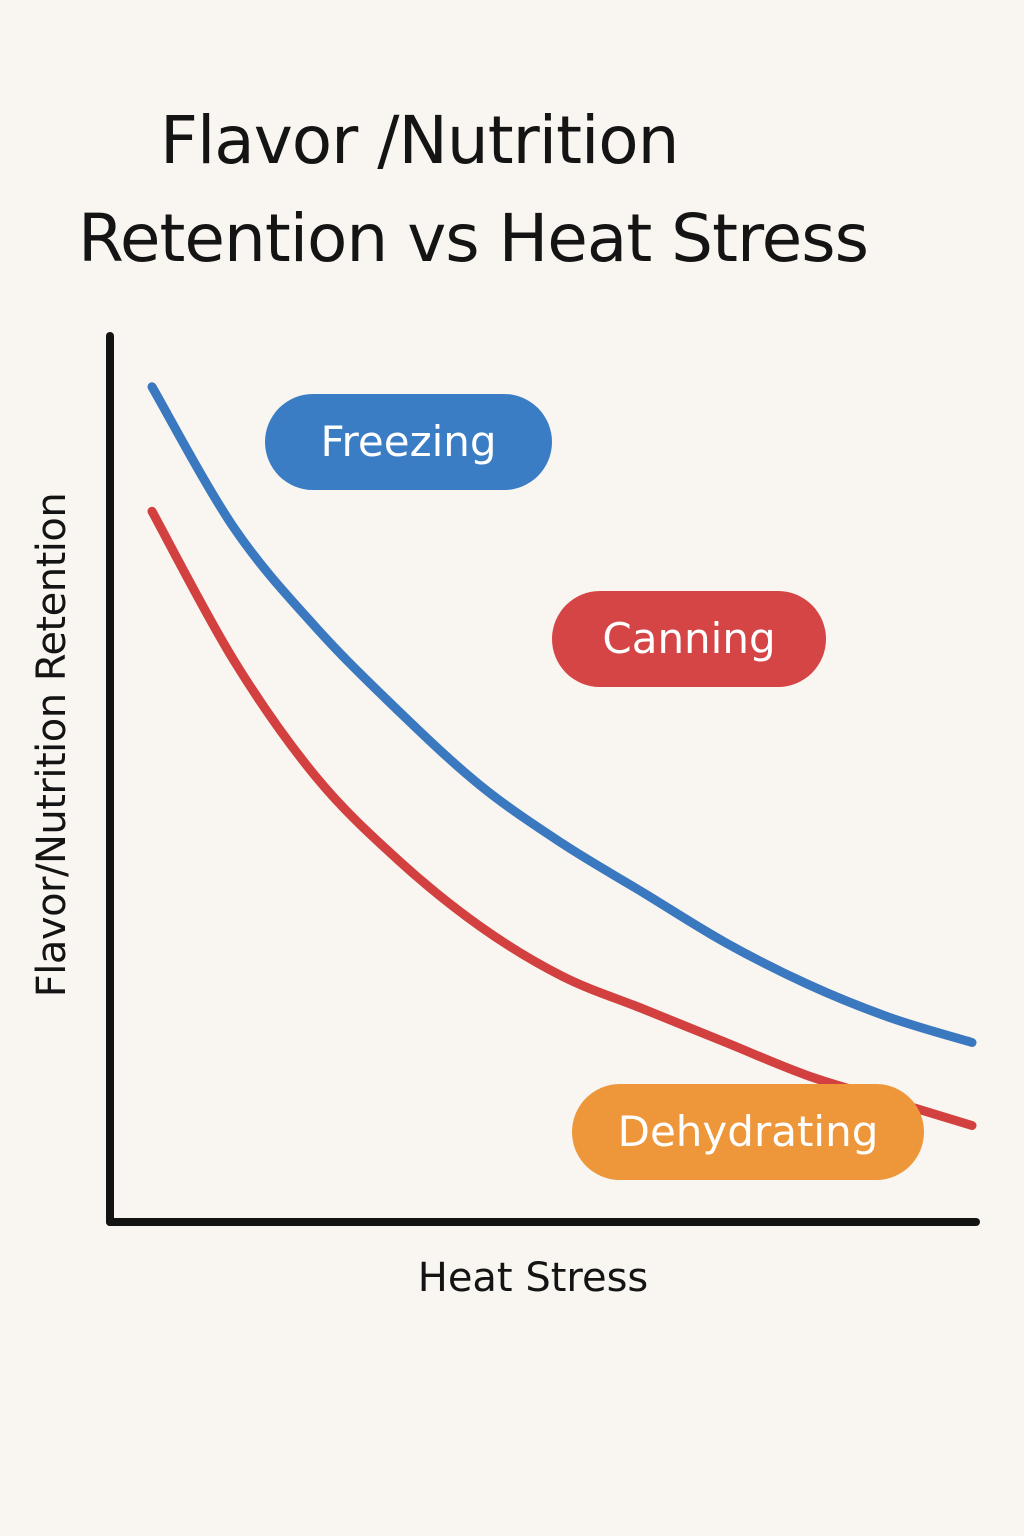 This screenshot has width=1024, height=1536. I want to click on legend-label-freezing: Freezing, so click(408, 442).